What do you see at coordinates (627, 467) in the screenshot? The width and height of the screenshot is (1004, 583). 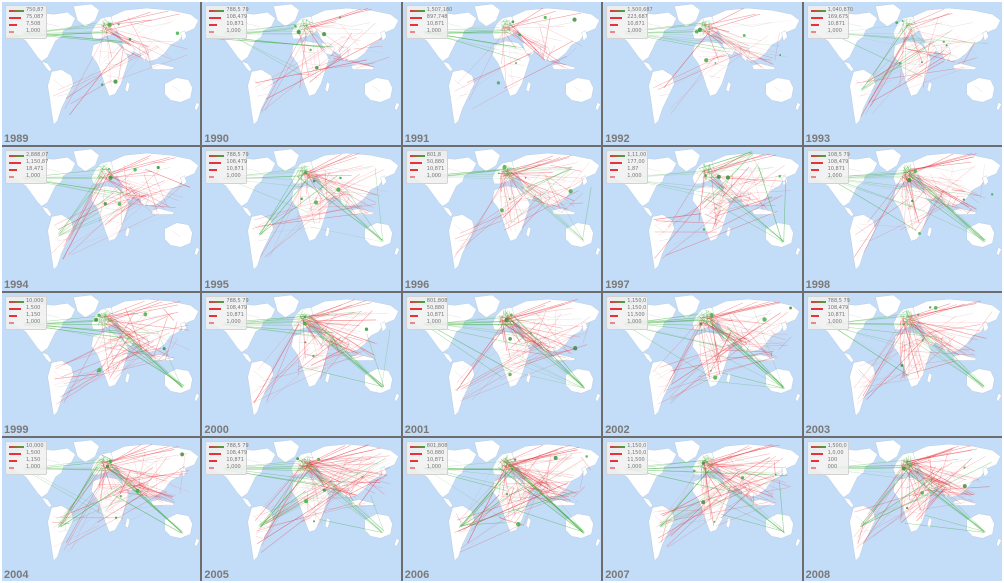 I see `legend-row: 1,000` at bounding box center [627, 467].